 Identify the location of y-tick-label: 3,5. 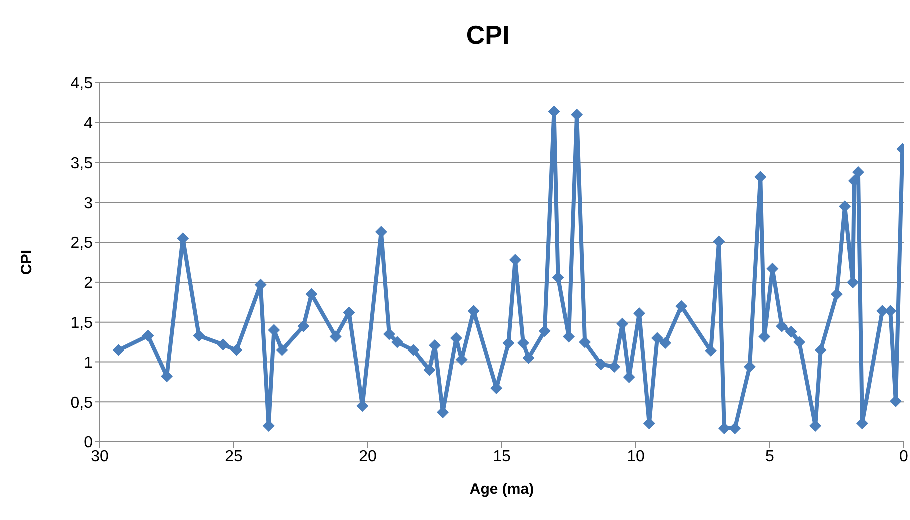
(82, 163).